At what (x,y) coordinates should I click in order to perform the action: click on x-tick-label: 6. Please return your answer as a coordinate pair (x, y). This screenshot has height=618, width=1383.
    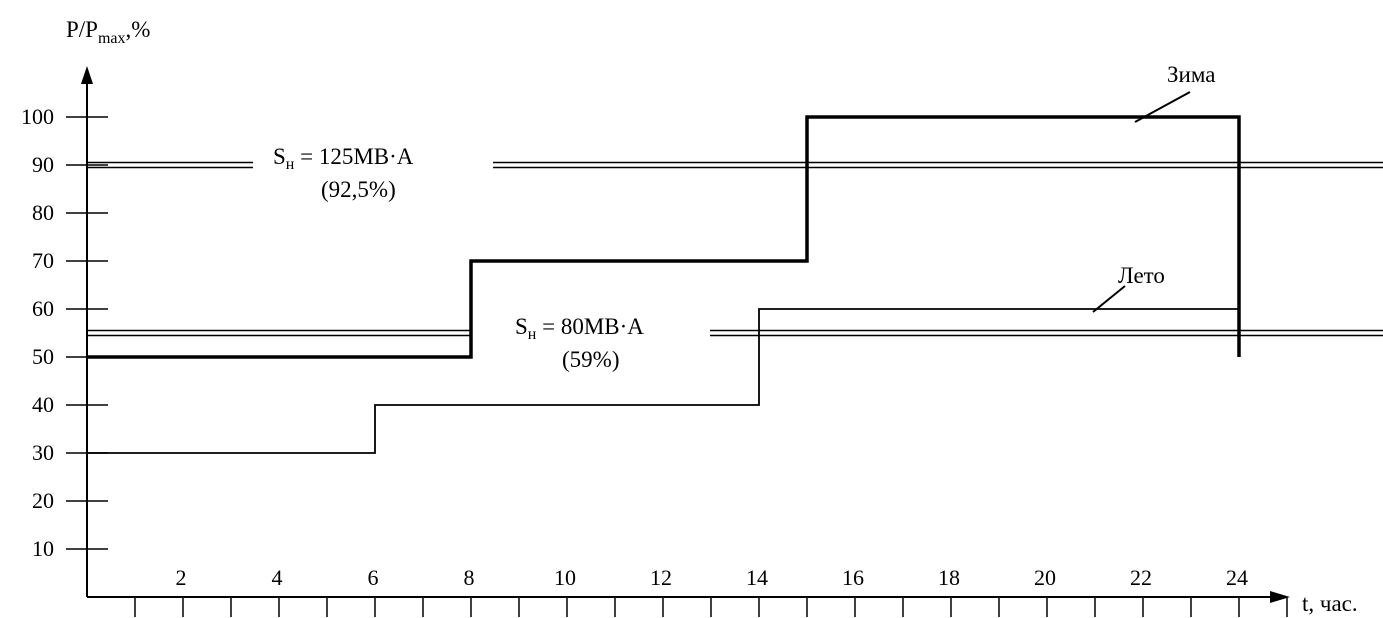
    Looking at the image, I should click on (373, 577).